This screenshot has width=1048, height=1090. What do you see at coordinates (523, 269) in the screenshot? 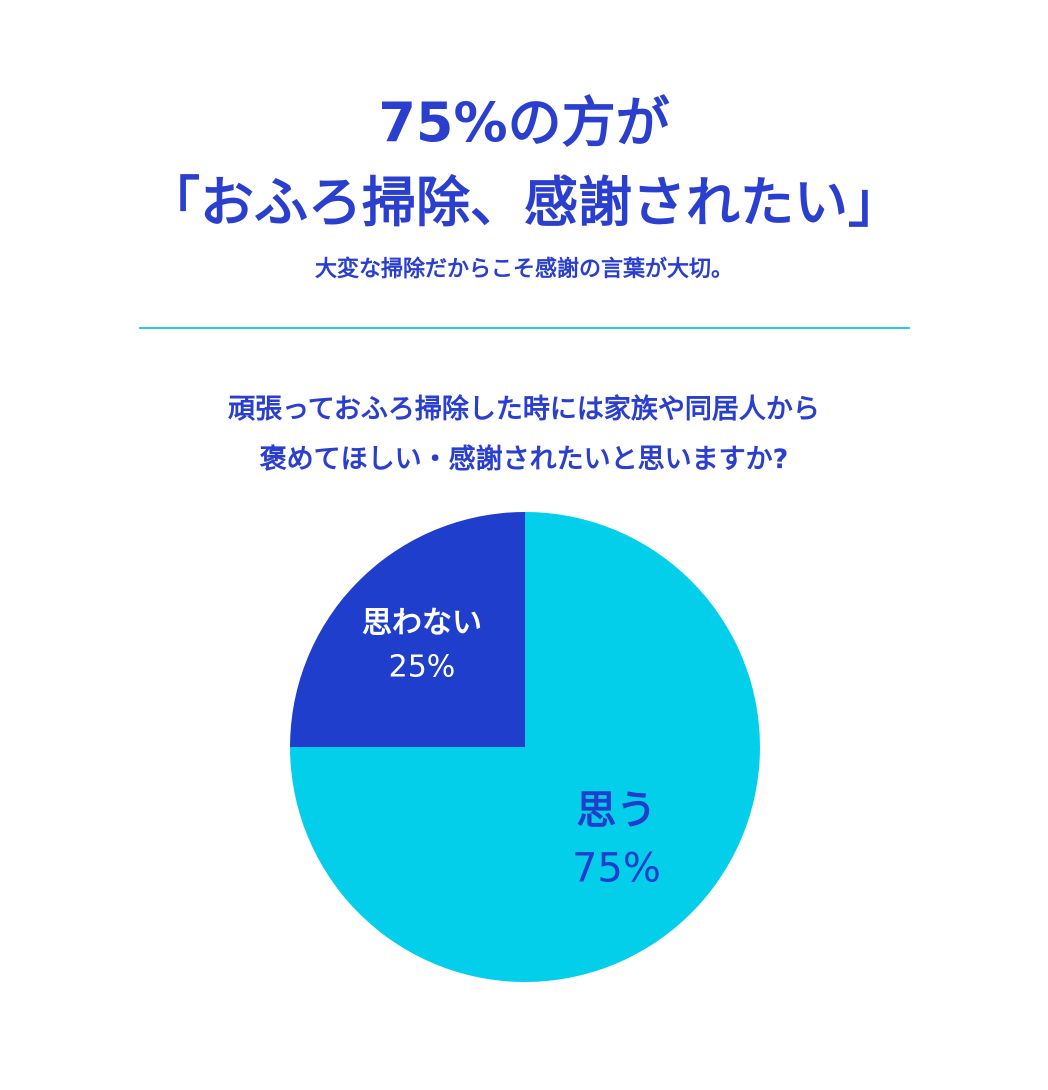
I see `subtitle: 大変な掃除だからこそ感謝の言葉が大切。` at bounding box center [523, 269].